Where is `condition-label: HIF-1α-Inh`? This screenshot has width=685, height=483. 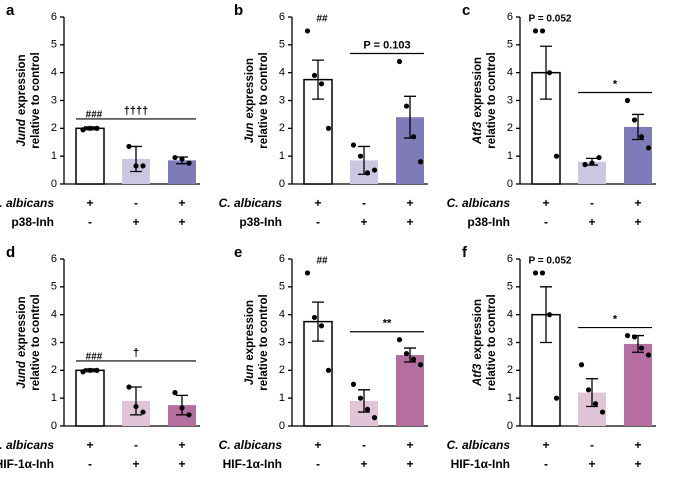
condition-label: HIF-1α-Inh is located at coordinates (252, 464).